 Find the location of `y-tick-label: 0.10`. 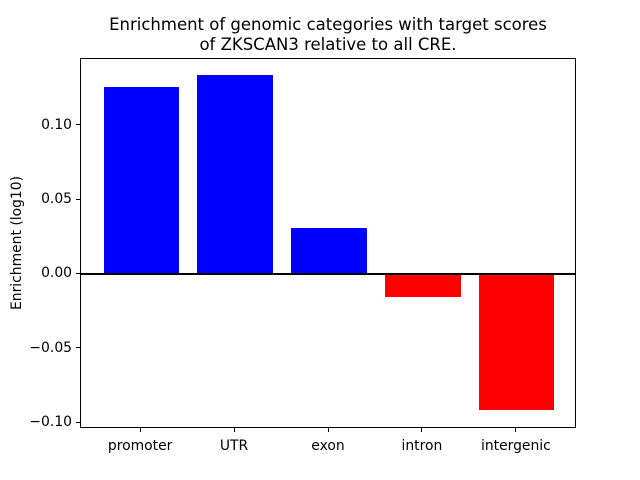

y-tick-label: 0.10 is located at coordinates (56, 124).